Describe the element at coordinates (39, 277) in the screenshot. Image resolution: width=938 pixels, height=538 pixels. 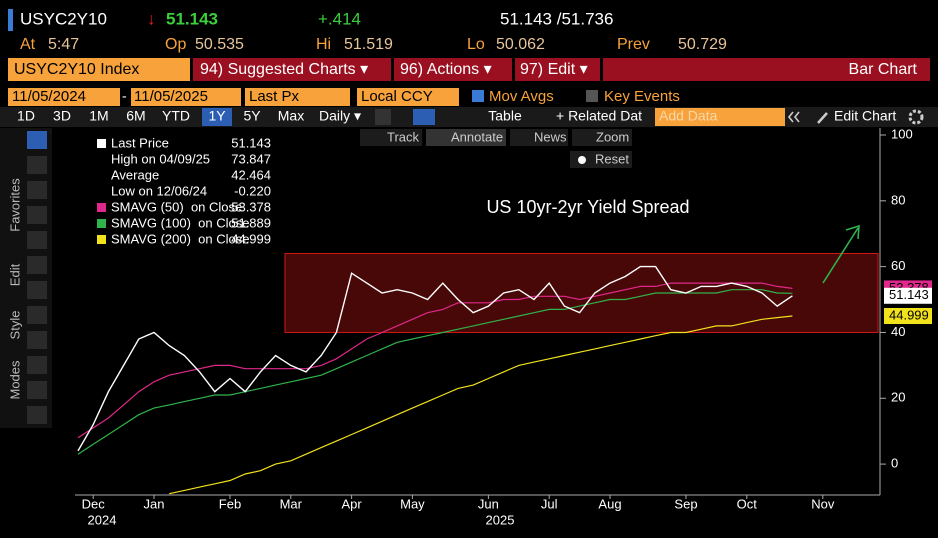
I see `tool-buttons` at that location.